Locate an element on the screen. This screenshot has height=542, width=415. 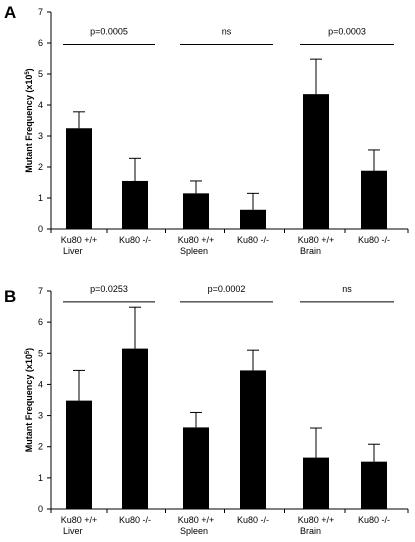
significance-label: p=0.0005 is located at coordinates (109, 32).